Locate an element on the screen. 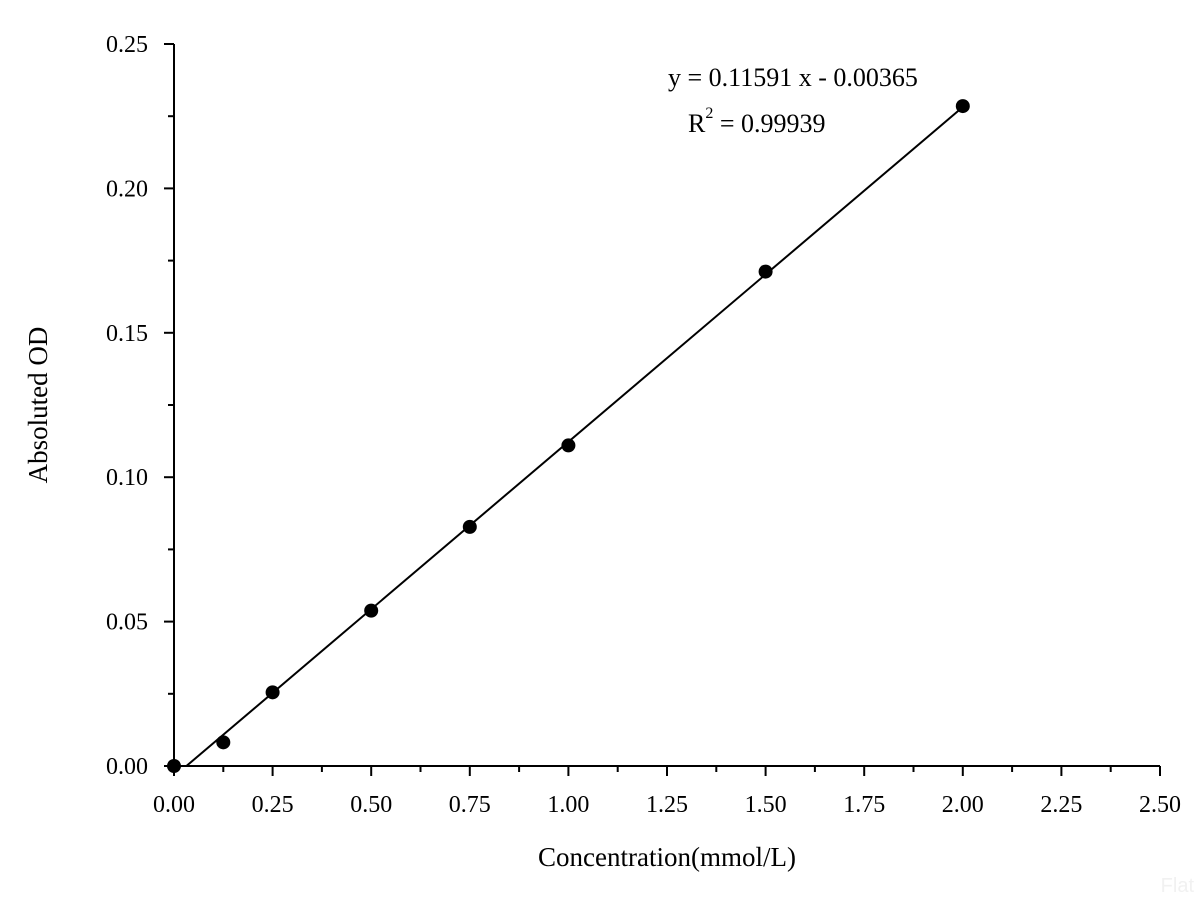 The width and height of the screenshot is (1200, 900). x-tick-label: 0.00 is located at coordinates (174, 805).